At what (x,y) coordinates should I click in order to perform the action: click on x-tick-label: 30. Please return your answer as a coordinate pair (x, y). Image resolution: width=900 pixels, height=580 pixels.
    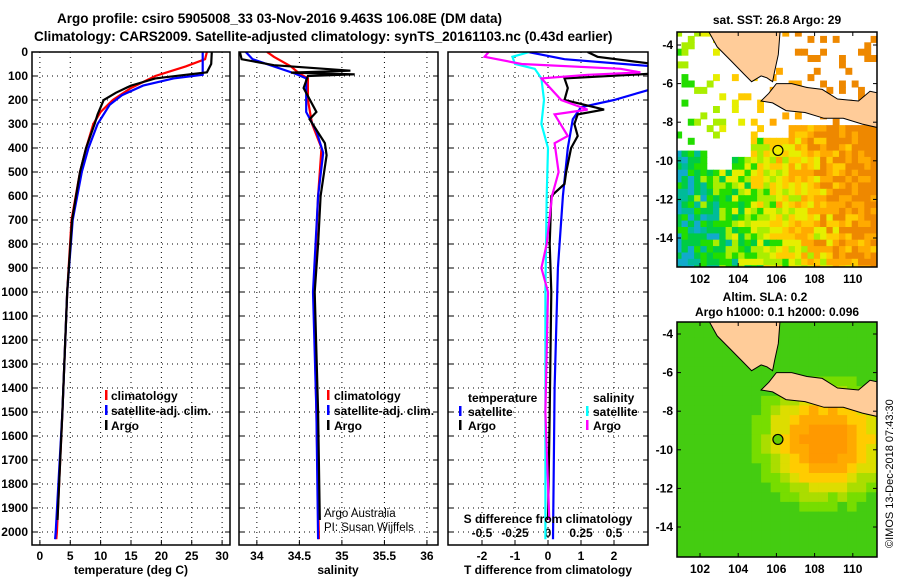
    Looking at the image, I should click on (222, 556).